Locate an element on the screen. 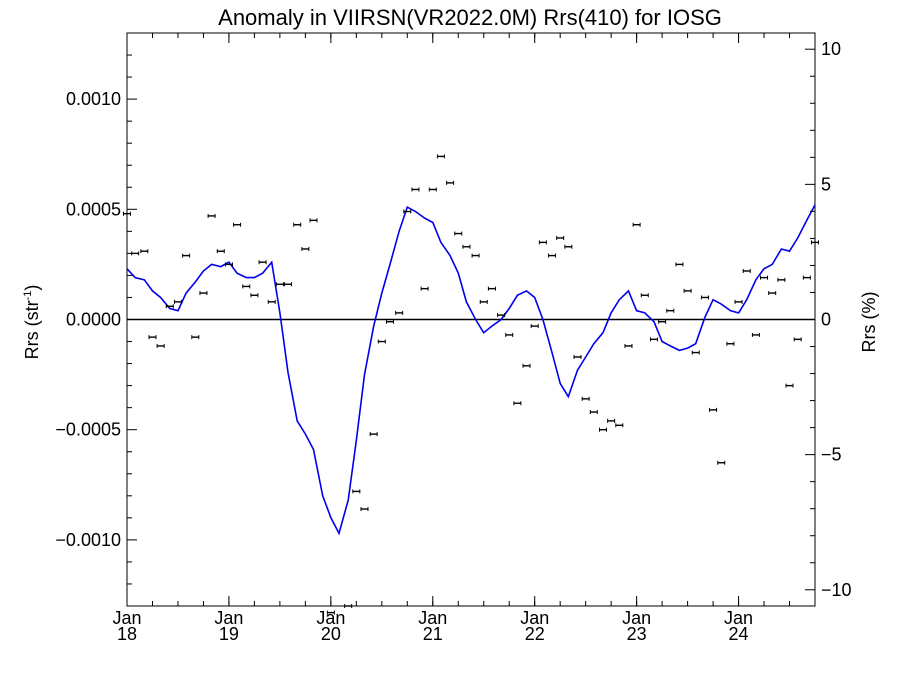 The height and width of the screenshot is (675, 900). x-tick-label-year: 19 is located at coordinates (229, 634).